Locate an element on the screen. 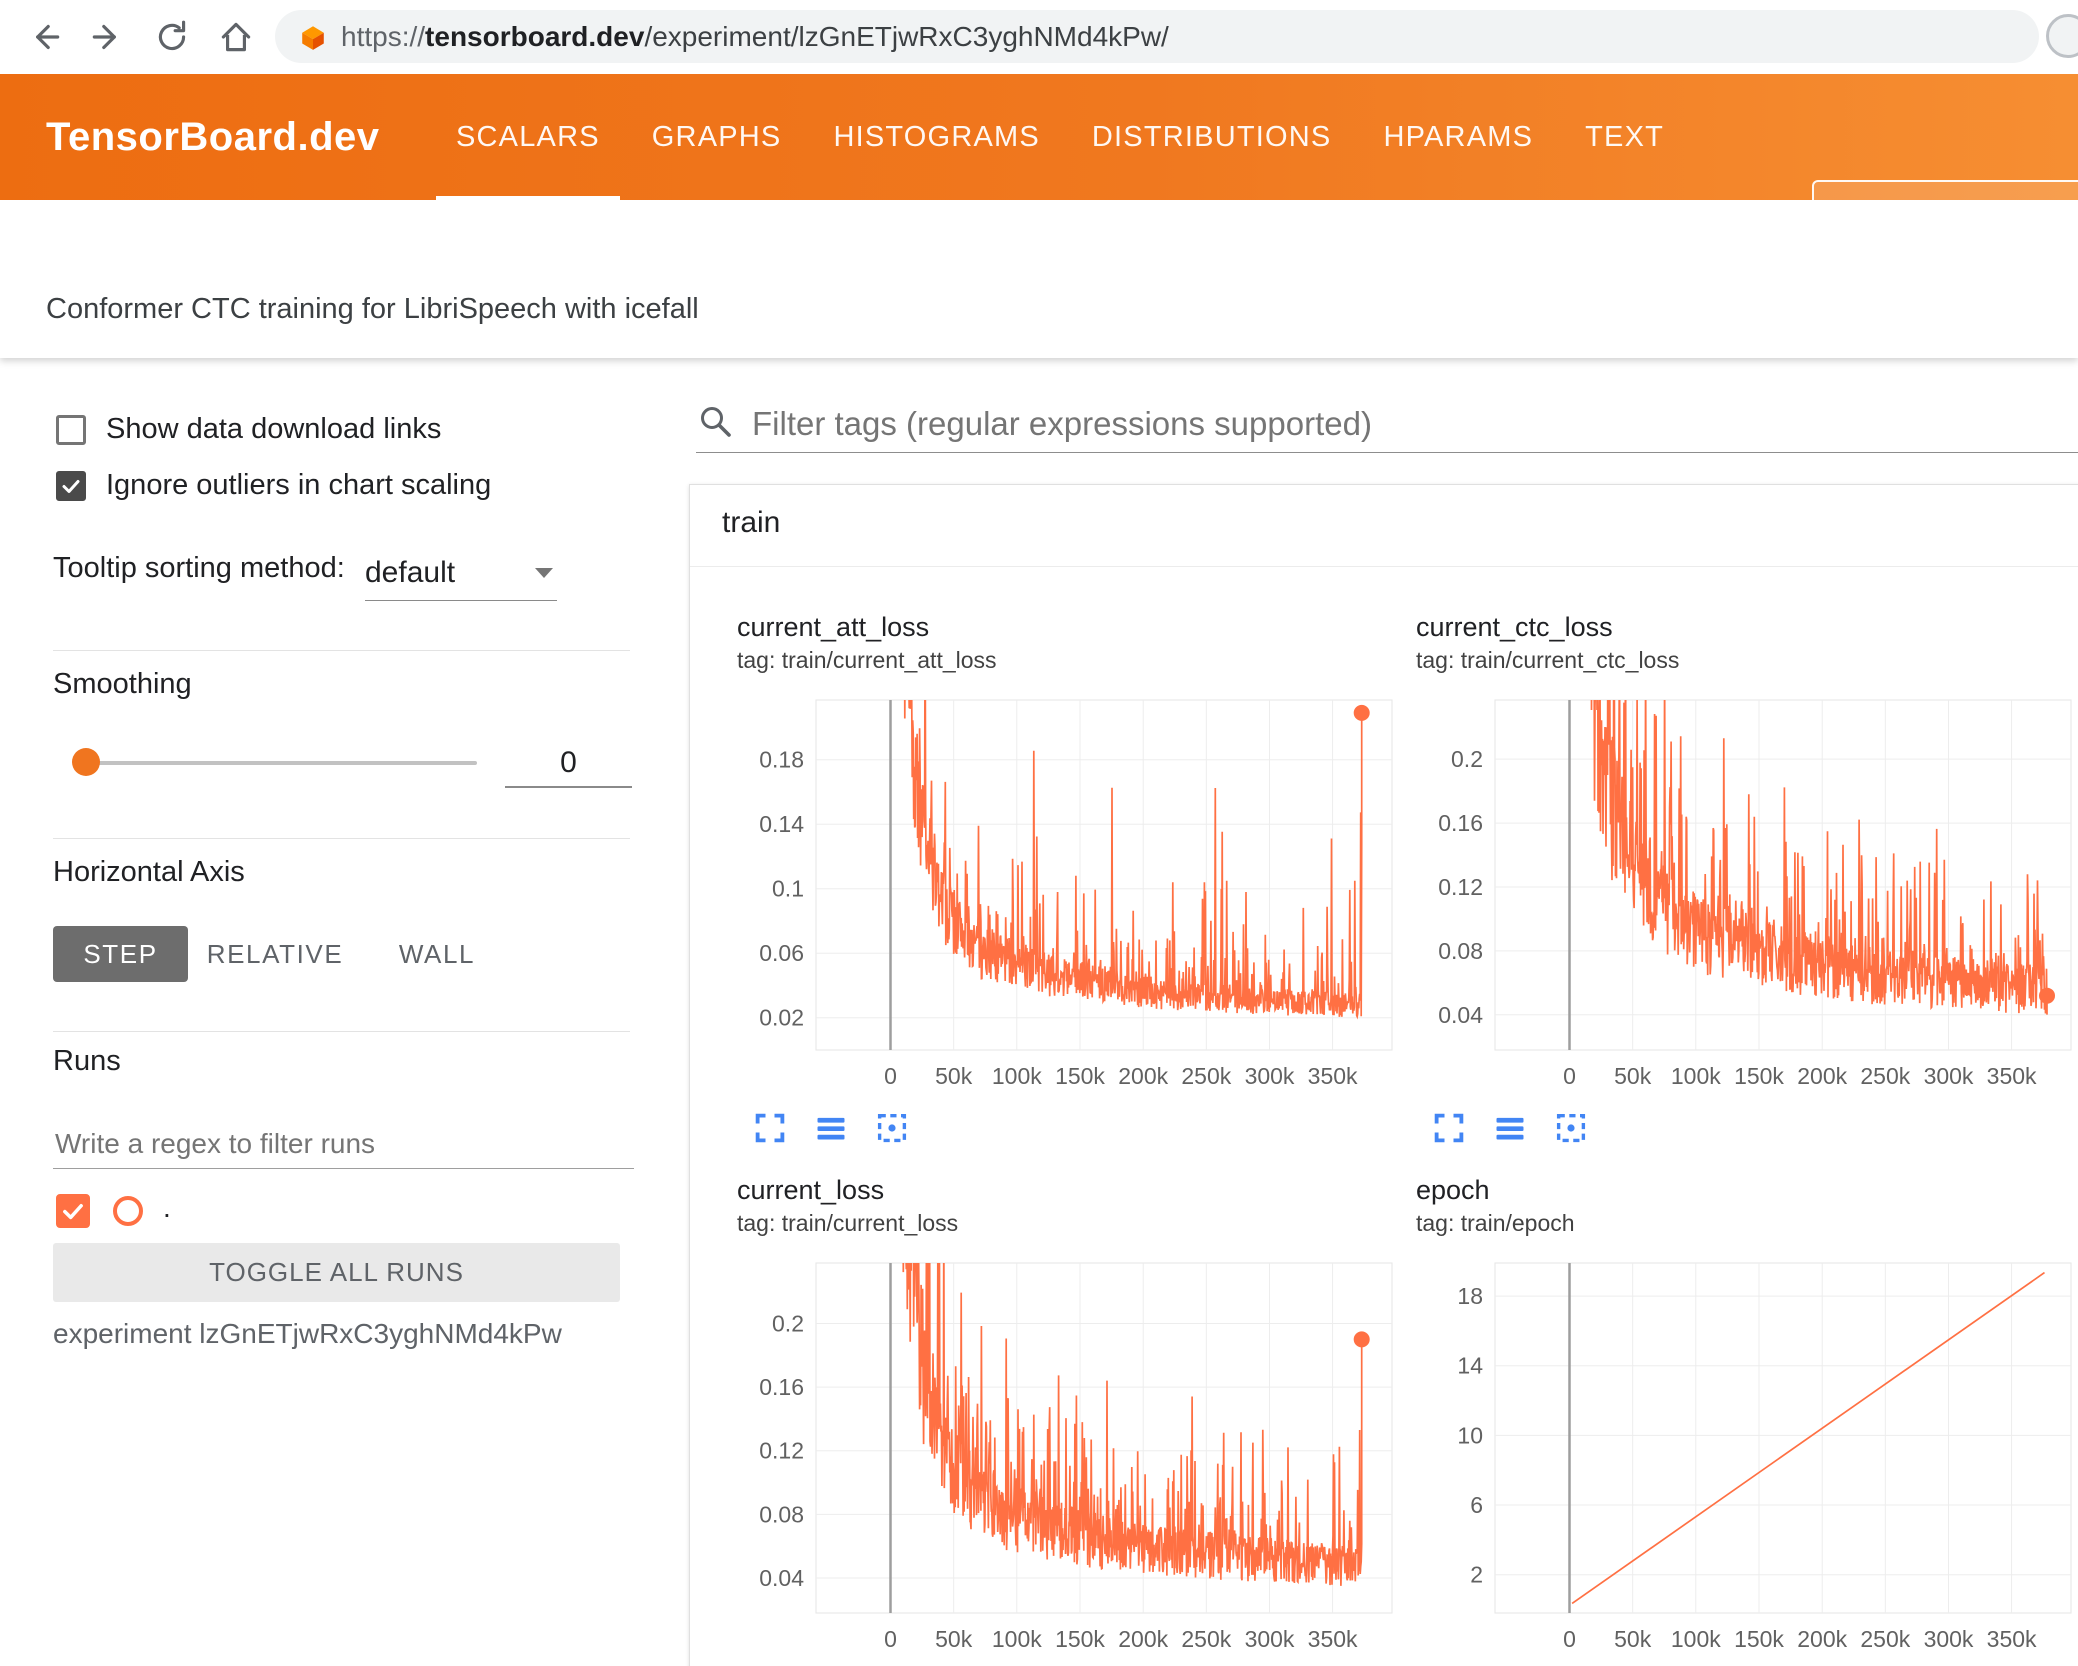  svg-text: 0.16 is located at coordinates (781, 1387).